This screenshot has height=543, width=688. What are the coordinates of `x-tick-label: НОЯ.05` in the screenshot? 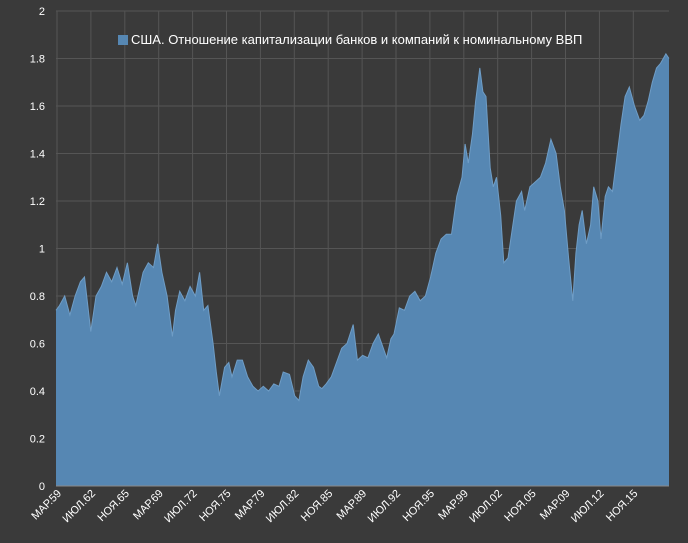 It's located at (520, 506).